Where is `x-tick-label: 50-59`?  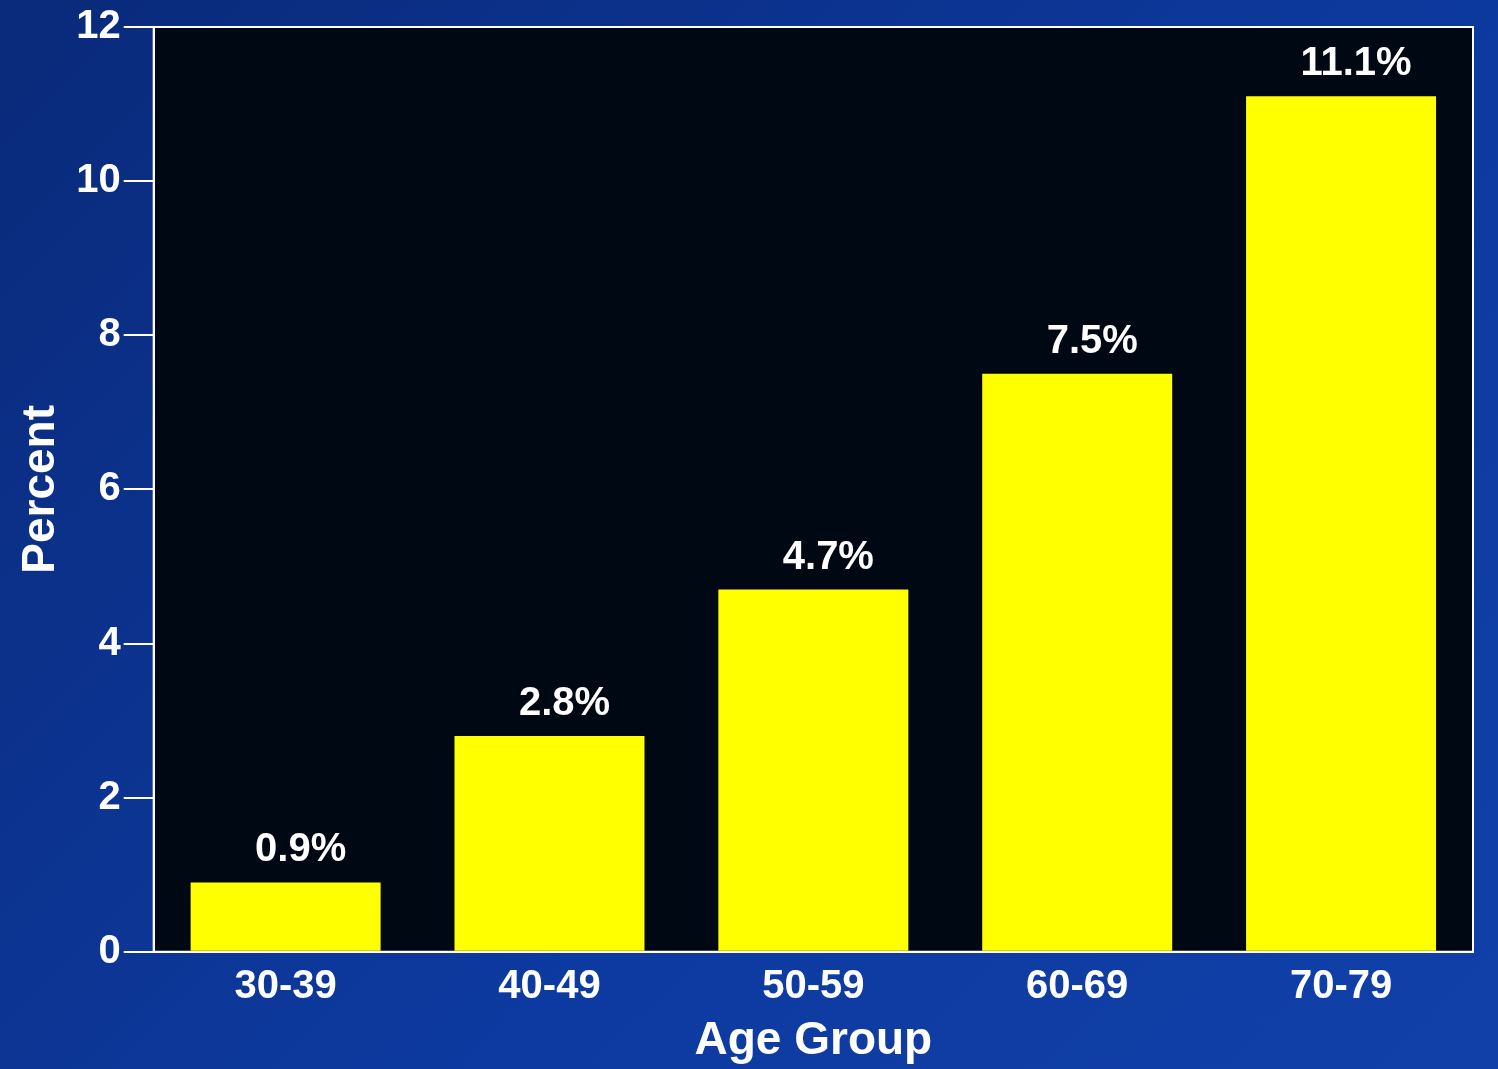
x-tick-label: 50-59 is located at coordinates (813, 983).